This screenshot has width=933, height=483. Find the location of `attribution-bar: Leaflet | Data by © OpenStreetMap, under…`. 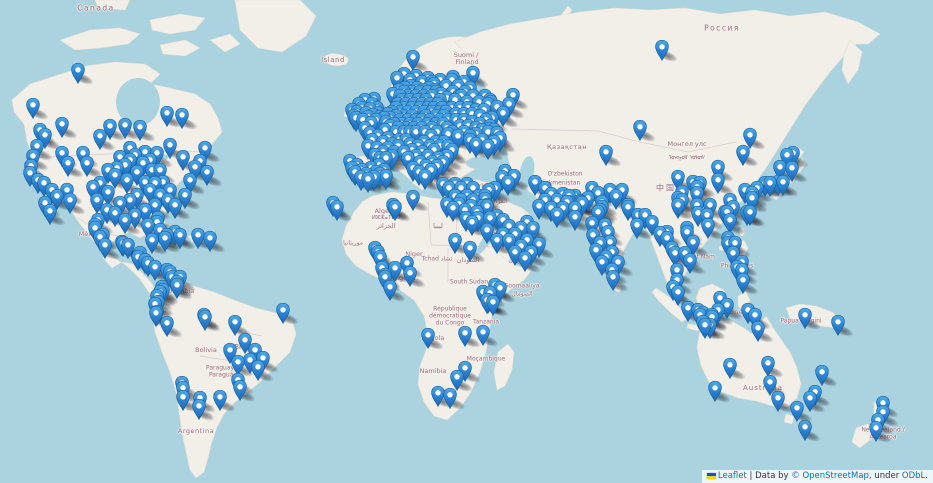

attribution-bar: Leaflet | Data by © OpenStreetMap, under… is located at coordinates (817, 476).